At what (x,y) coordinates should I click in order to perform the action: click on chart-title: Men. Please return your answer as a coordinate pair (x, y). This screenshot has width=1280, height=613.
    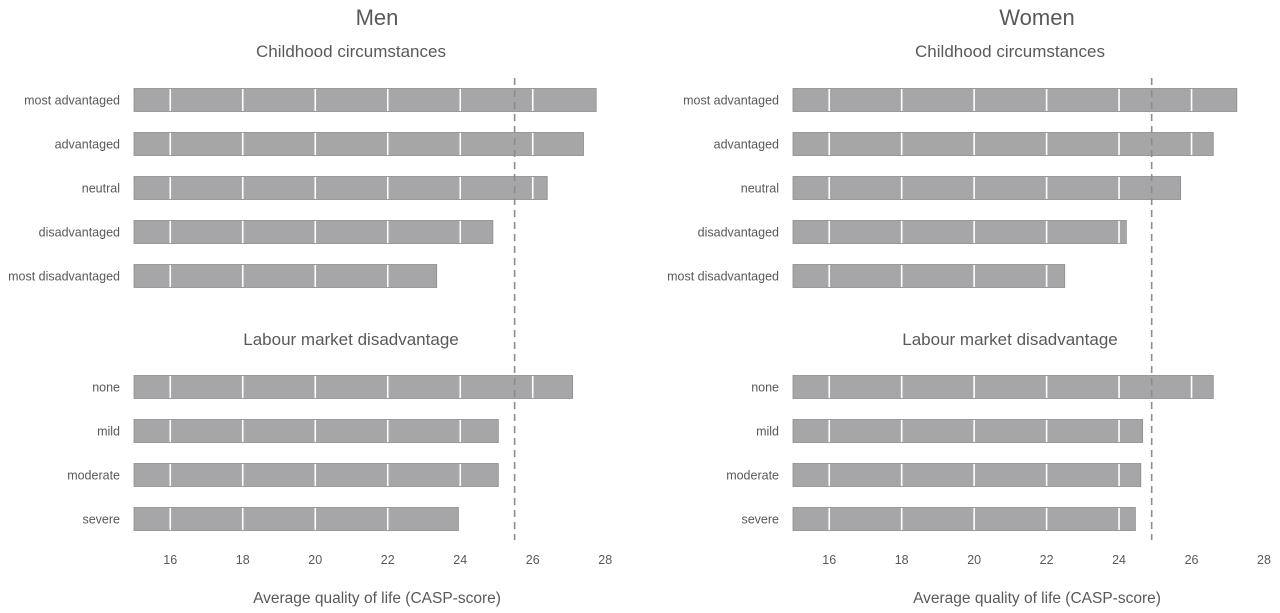
    Looking at the image, I should click on (377, 17).